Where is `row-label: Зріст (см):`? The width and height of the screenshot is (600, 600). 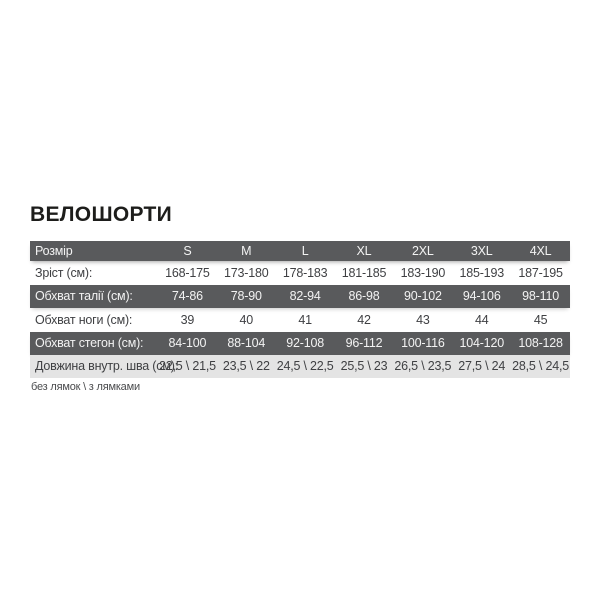
row-label: Зріст (см): is located at coordinates (64, 272).